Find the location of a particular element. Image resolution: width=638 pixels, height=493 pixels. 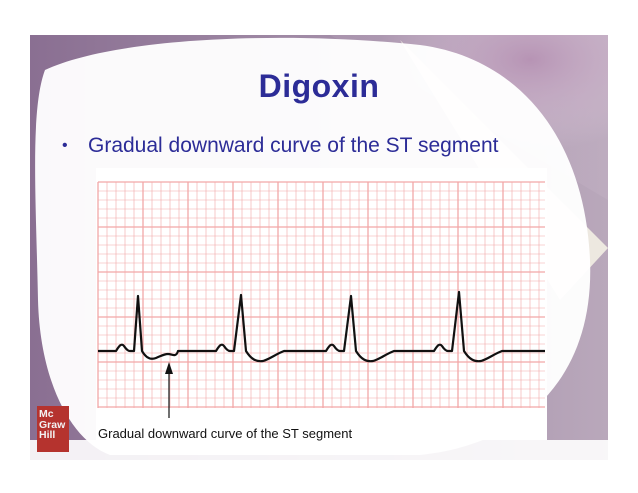

up-arrow-icon is located at coordinates (169, 390).